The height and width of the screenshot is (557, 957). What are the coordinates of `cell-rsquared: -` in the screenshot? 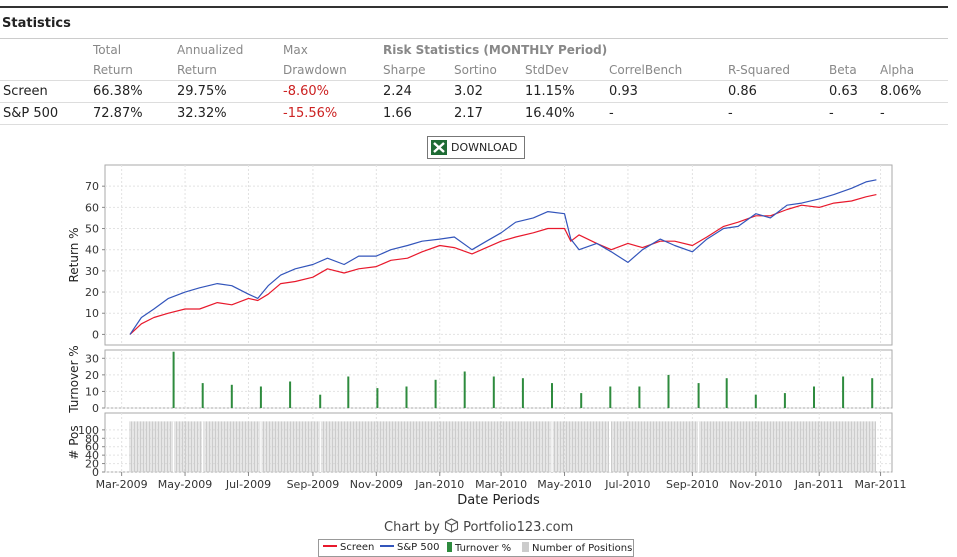 It's located at (730, 113).